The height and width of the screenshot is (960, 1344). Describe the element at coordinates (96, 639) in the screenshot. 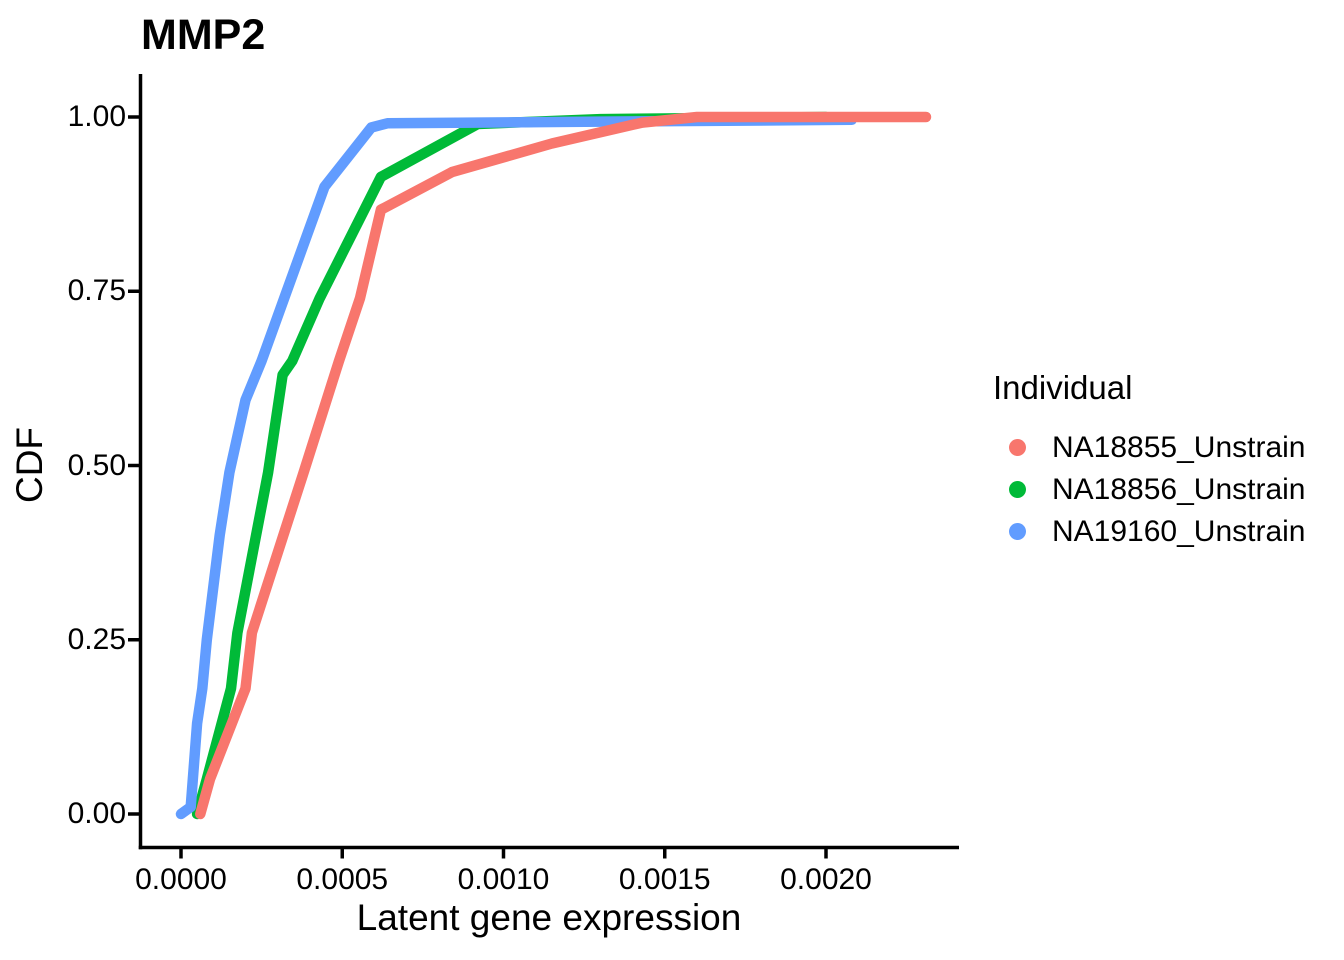

I see `y-tick-label-0.25: 0.25` at that location.